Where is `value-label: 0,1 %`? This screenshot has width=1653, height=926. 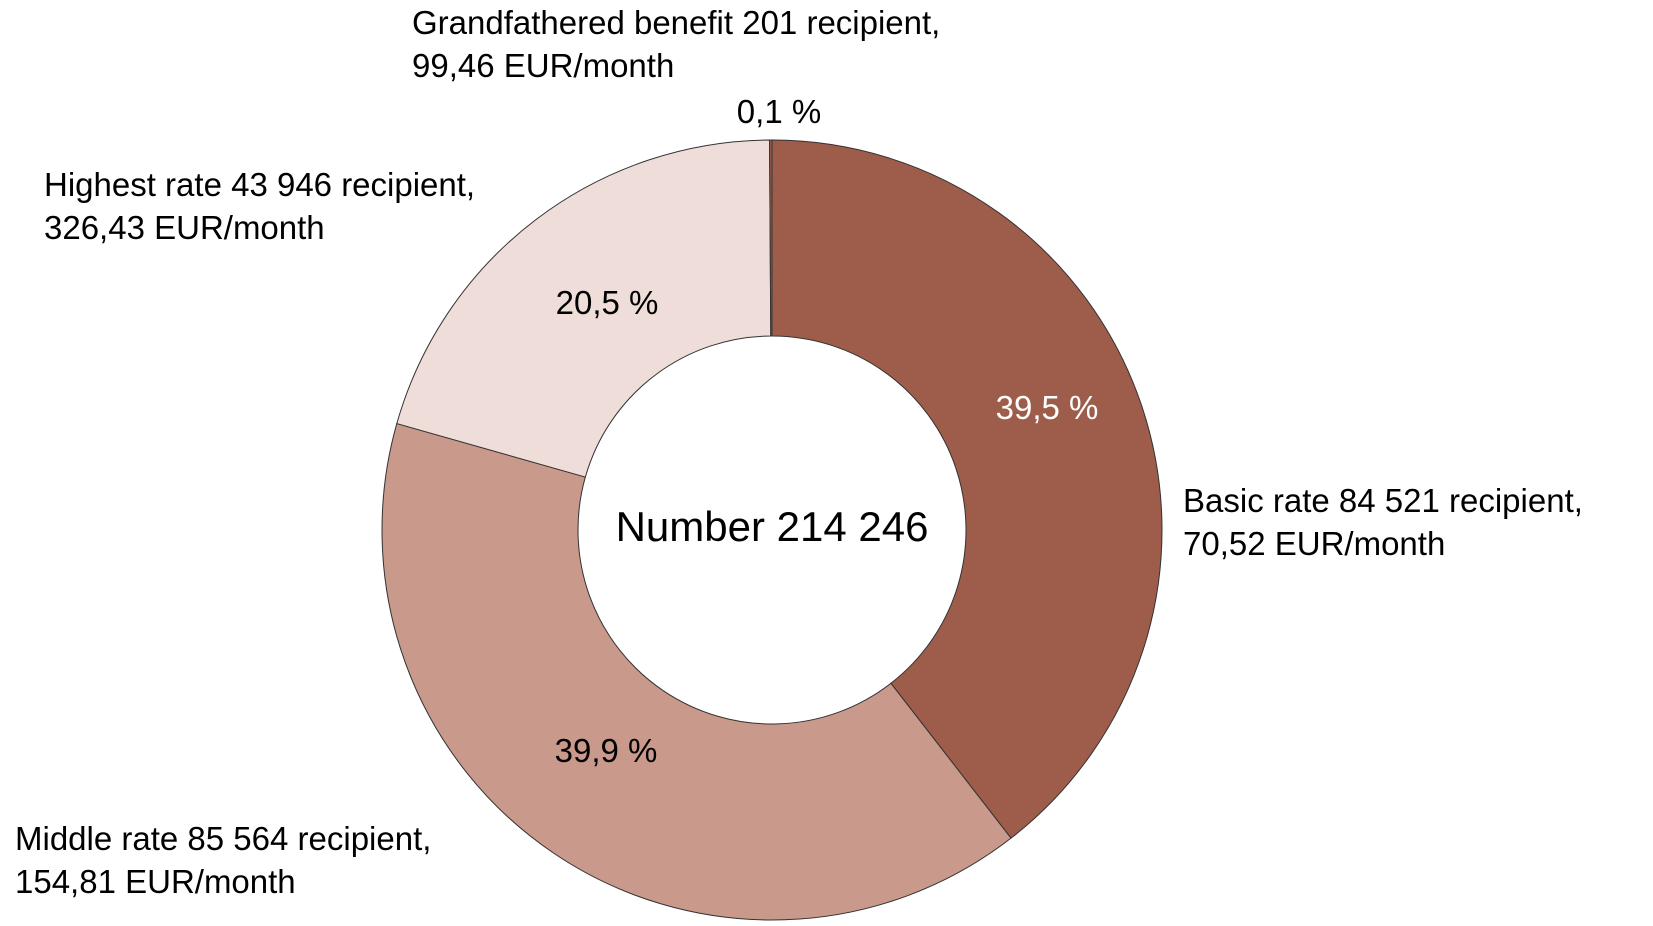
value-label: 0,1 % is located at coordinates (779, 111).